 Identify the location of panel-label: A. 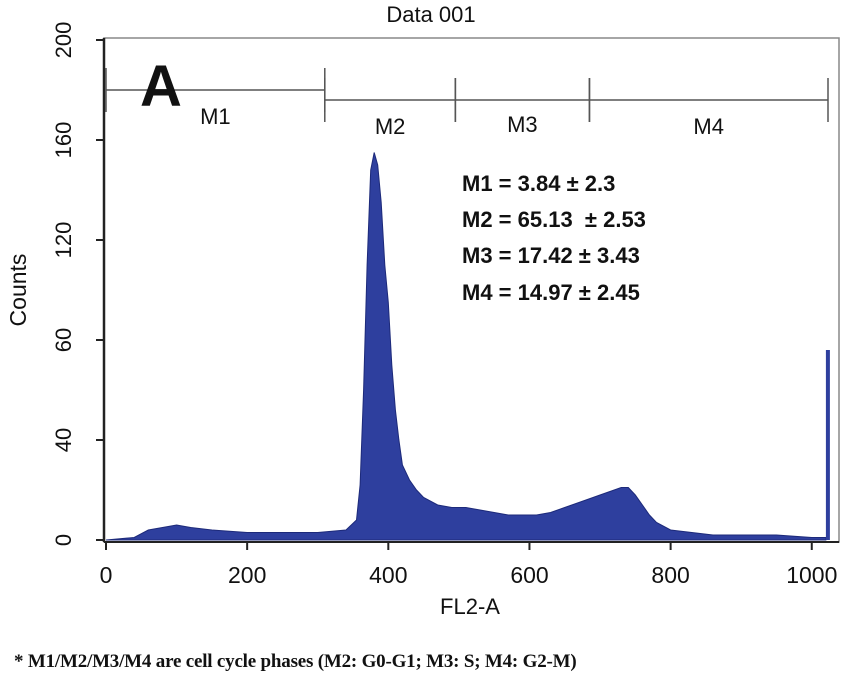
(161, 86).